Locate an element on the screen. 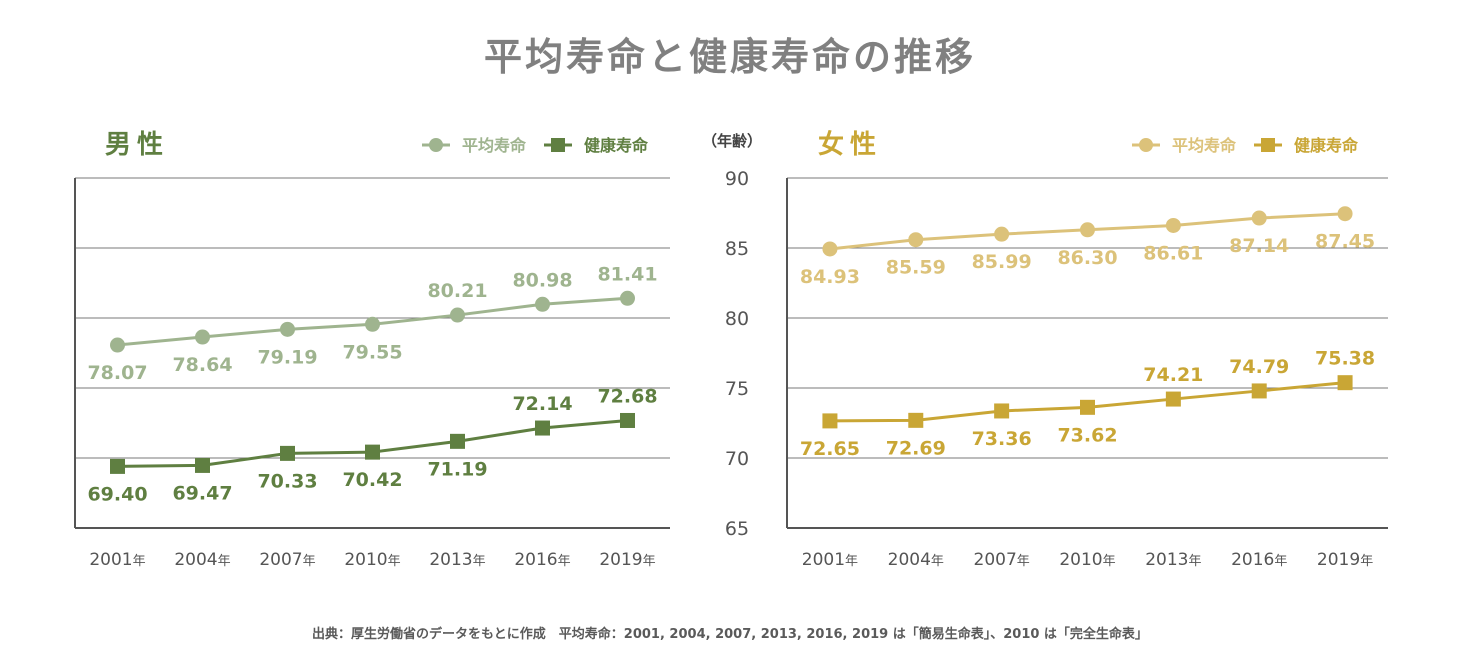 The width and height of the screenshot is (1460, 660). male-series-0-data-label-4: 80.21 is located at coordinates (457, 291).